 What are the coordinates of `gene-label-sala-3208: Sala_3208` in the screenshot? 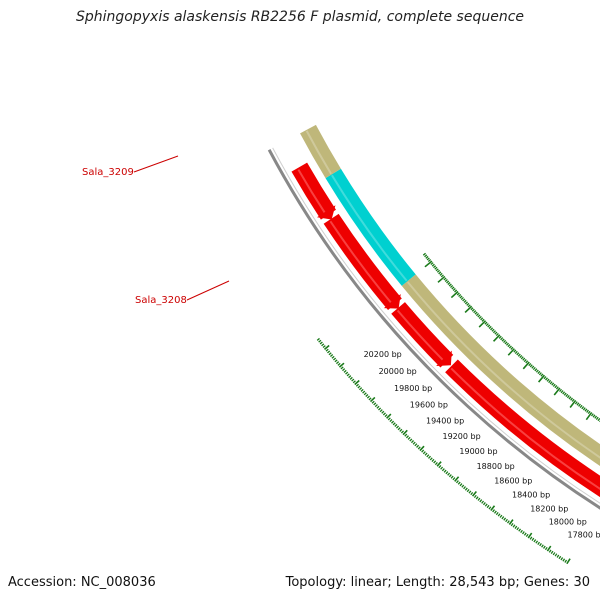 It's located at (161, 300).